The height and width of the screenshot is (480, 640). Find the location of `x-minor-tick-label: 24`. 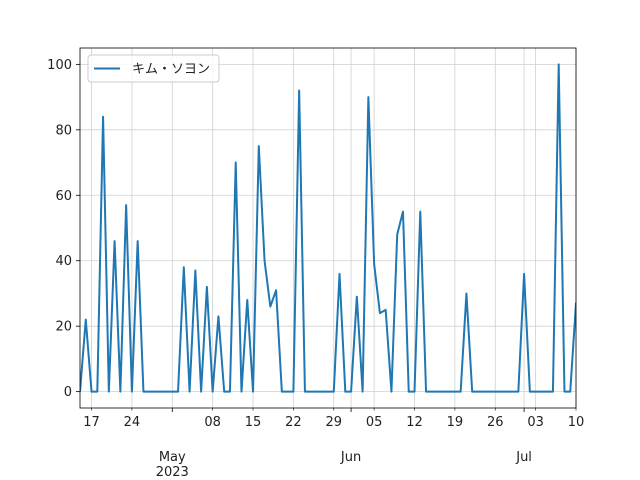

x-minor-tick-label: 24 is located at coordinates (132, 422).